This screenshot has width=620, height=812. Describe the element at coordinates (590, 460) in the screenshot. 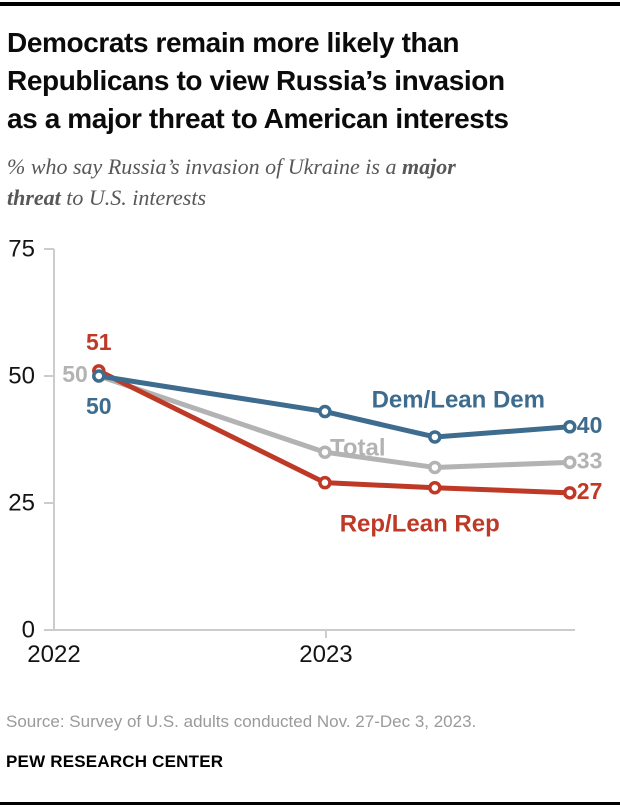

I see `end-value-label-total: 33` at that location.